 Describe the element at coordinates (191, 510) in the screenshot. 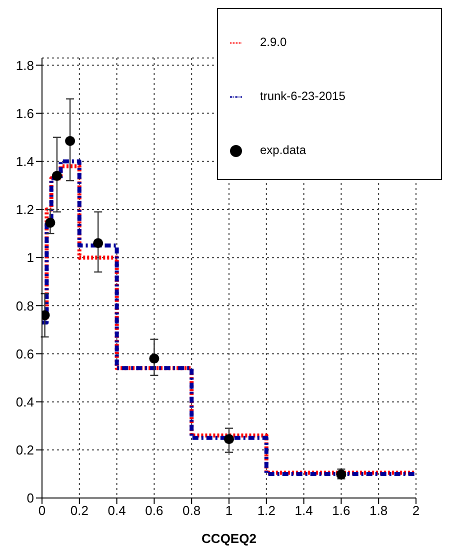

I see `x-tick-label: 0.8` at that location.